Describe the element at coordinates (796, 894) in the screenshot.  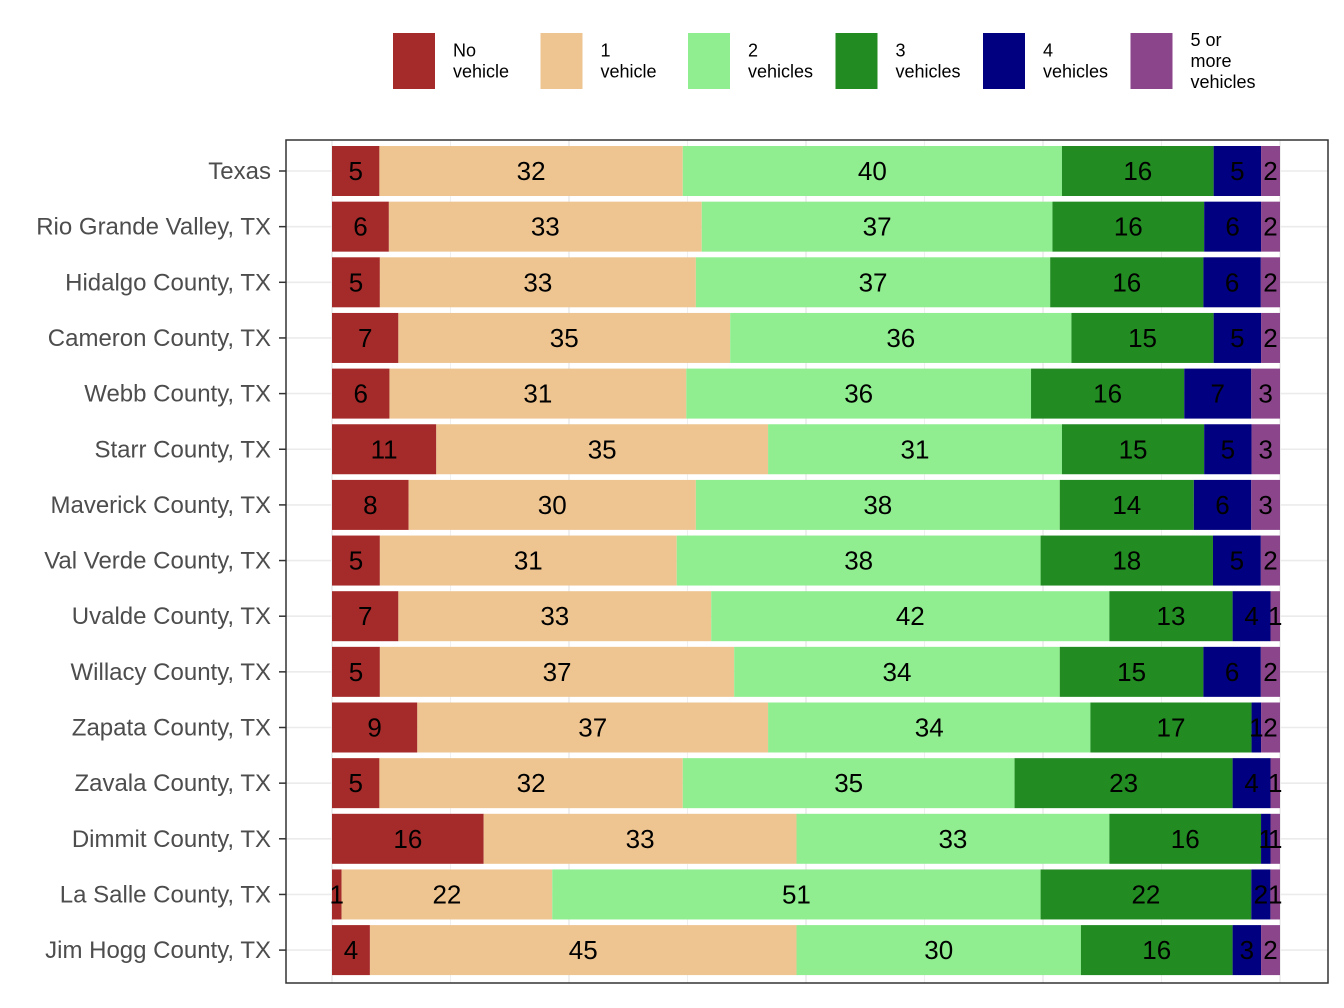
I see `data-label: 51` at that location.